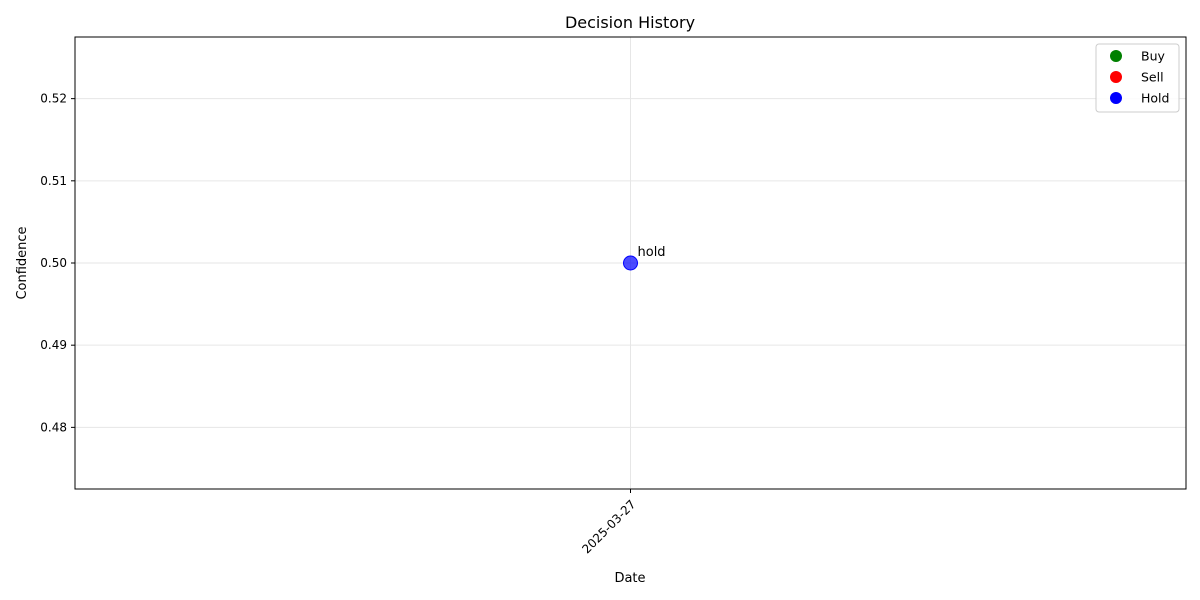  Describe the element at coordinates (1116, 77) in the screenshot. I see `legend-marker-sell` at that location.